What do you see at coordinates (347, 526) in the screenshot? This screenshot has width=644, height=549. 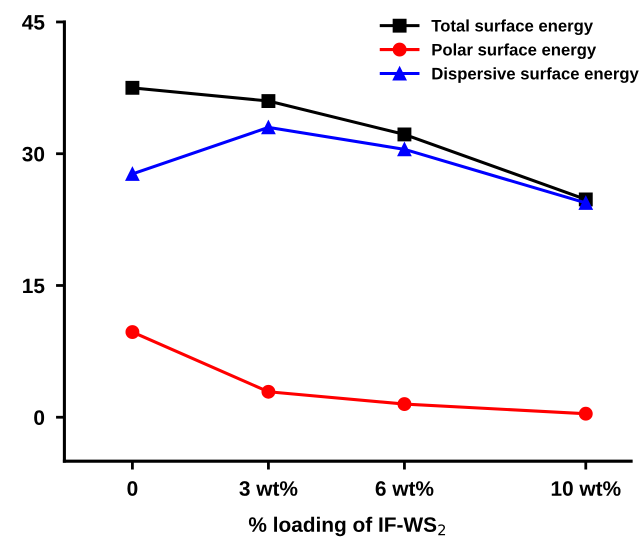 I see `x-axis-title: % loading of IF-WS$_{2}$` at bounding box center [347, 526].